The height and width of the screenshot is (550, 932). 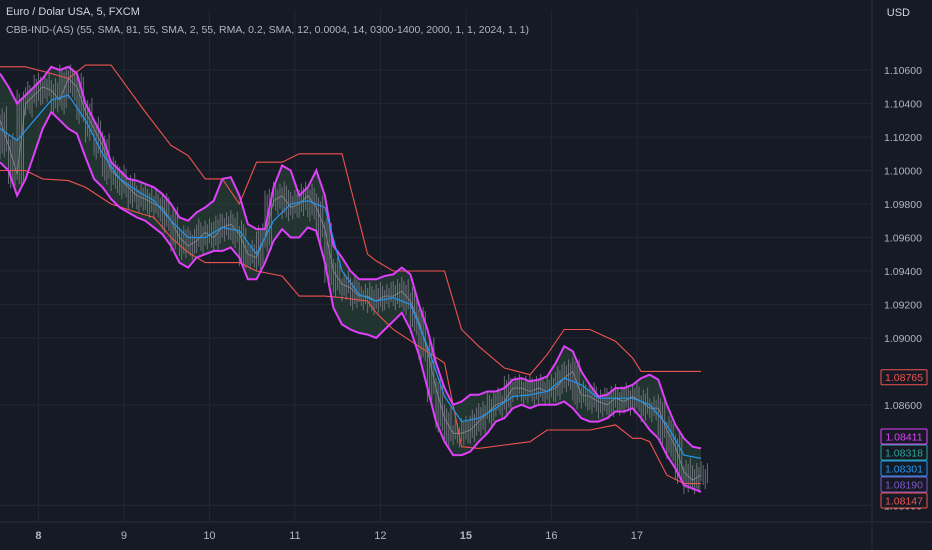 What do you see at coordinates (903, 272) in the screenshot?
I see `price-tick-label: 1.09400` at bounding box center [903, 272].